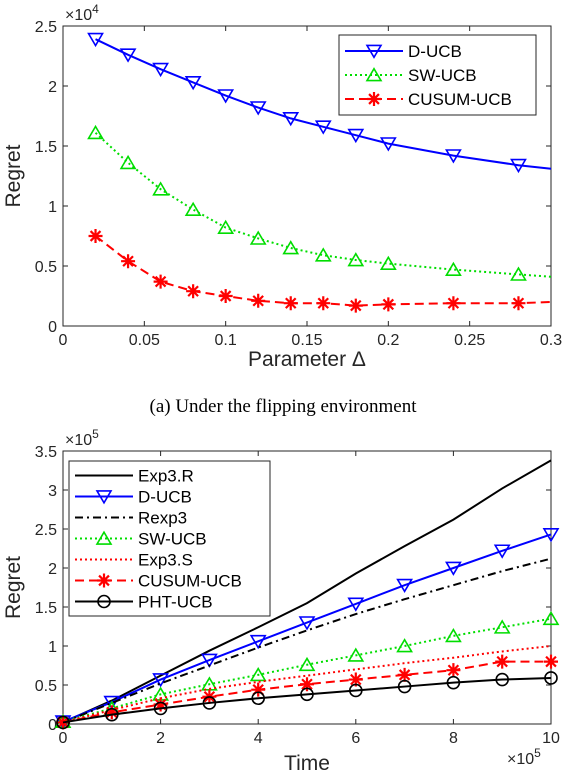  I want to click on x-tick-label: 0.05, so click(144, 340).